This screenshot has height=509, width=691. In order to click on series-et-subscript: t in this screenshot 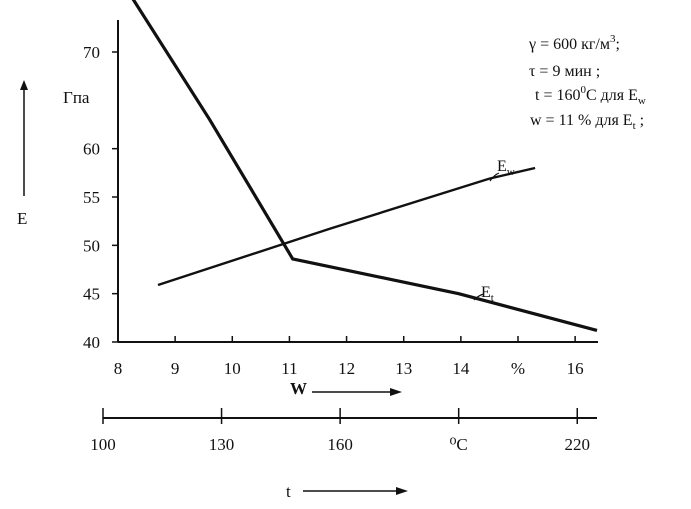, I will do `click(492, 298)`.